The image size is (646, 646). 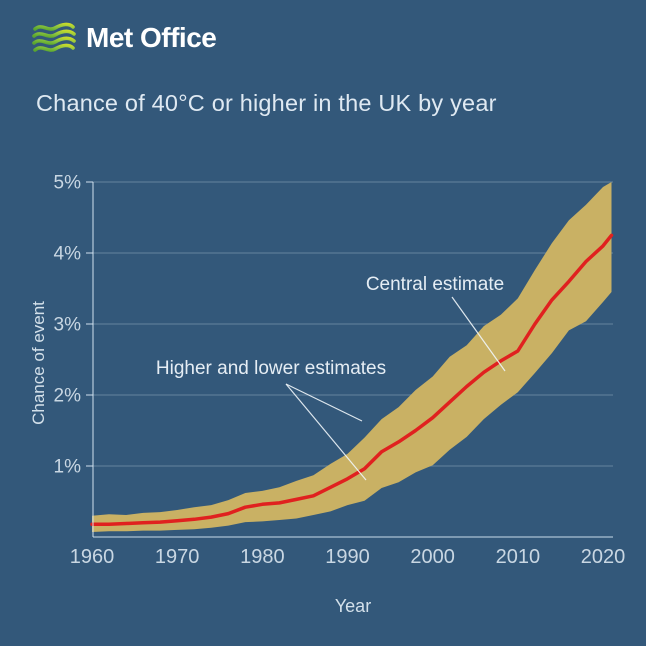 I want to click on brand-name: Met Office, so click(x=151, y=37).